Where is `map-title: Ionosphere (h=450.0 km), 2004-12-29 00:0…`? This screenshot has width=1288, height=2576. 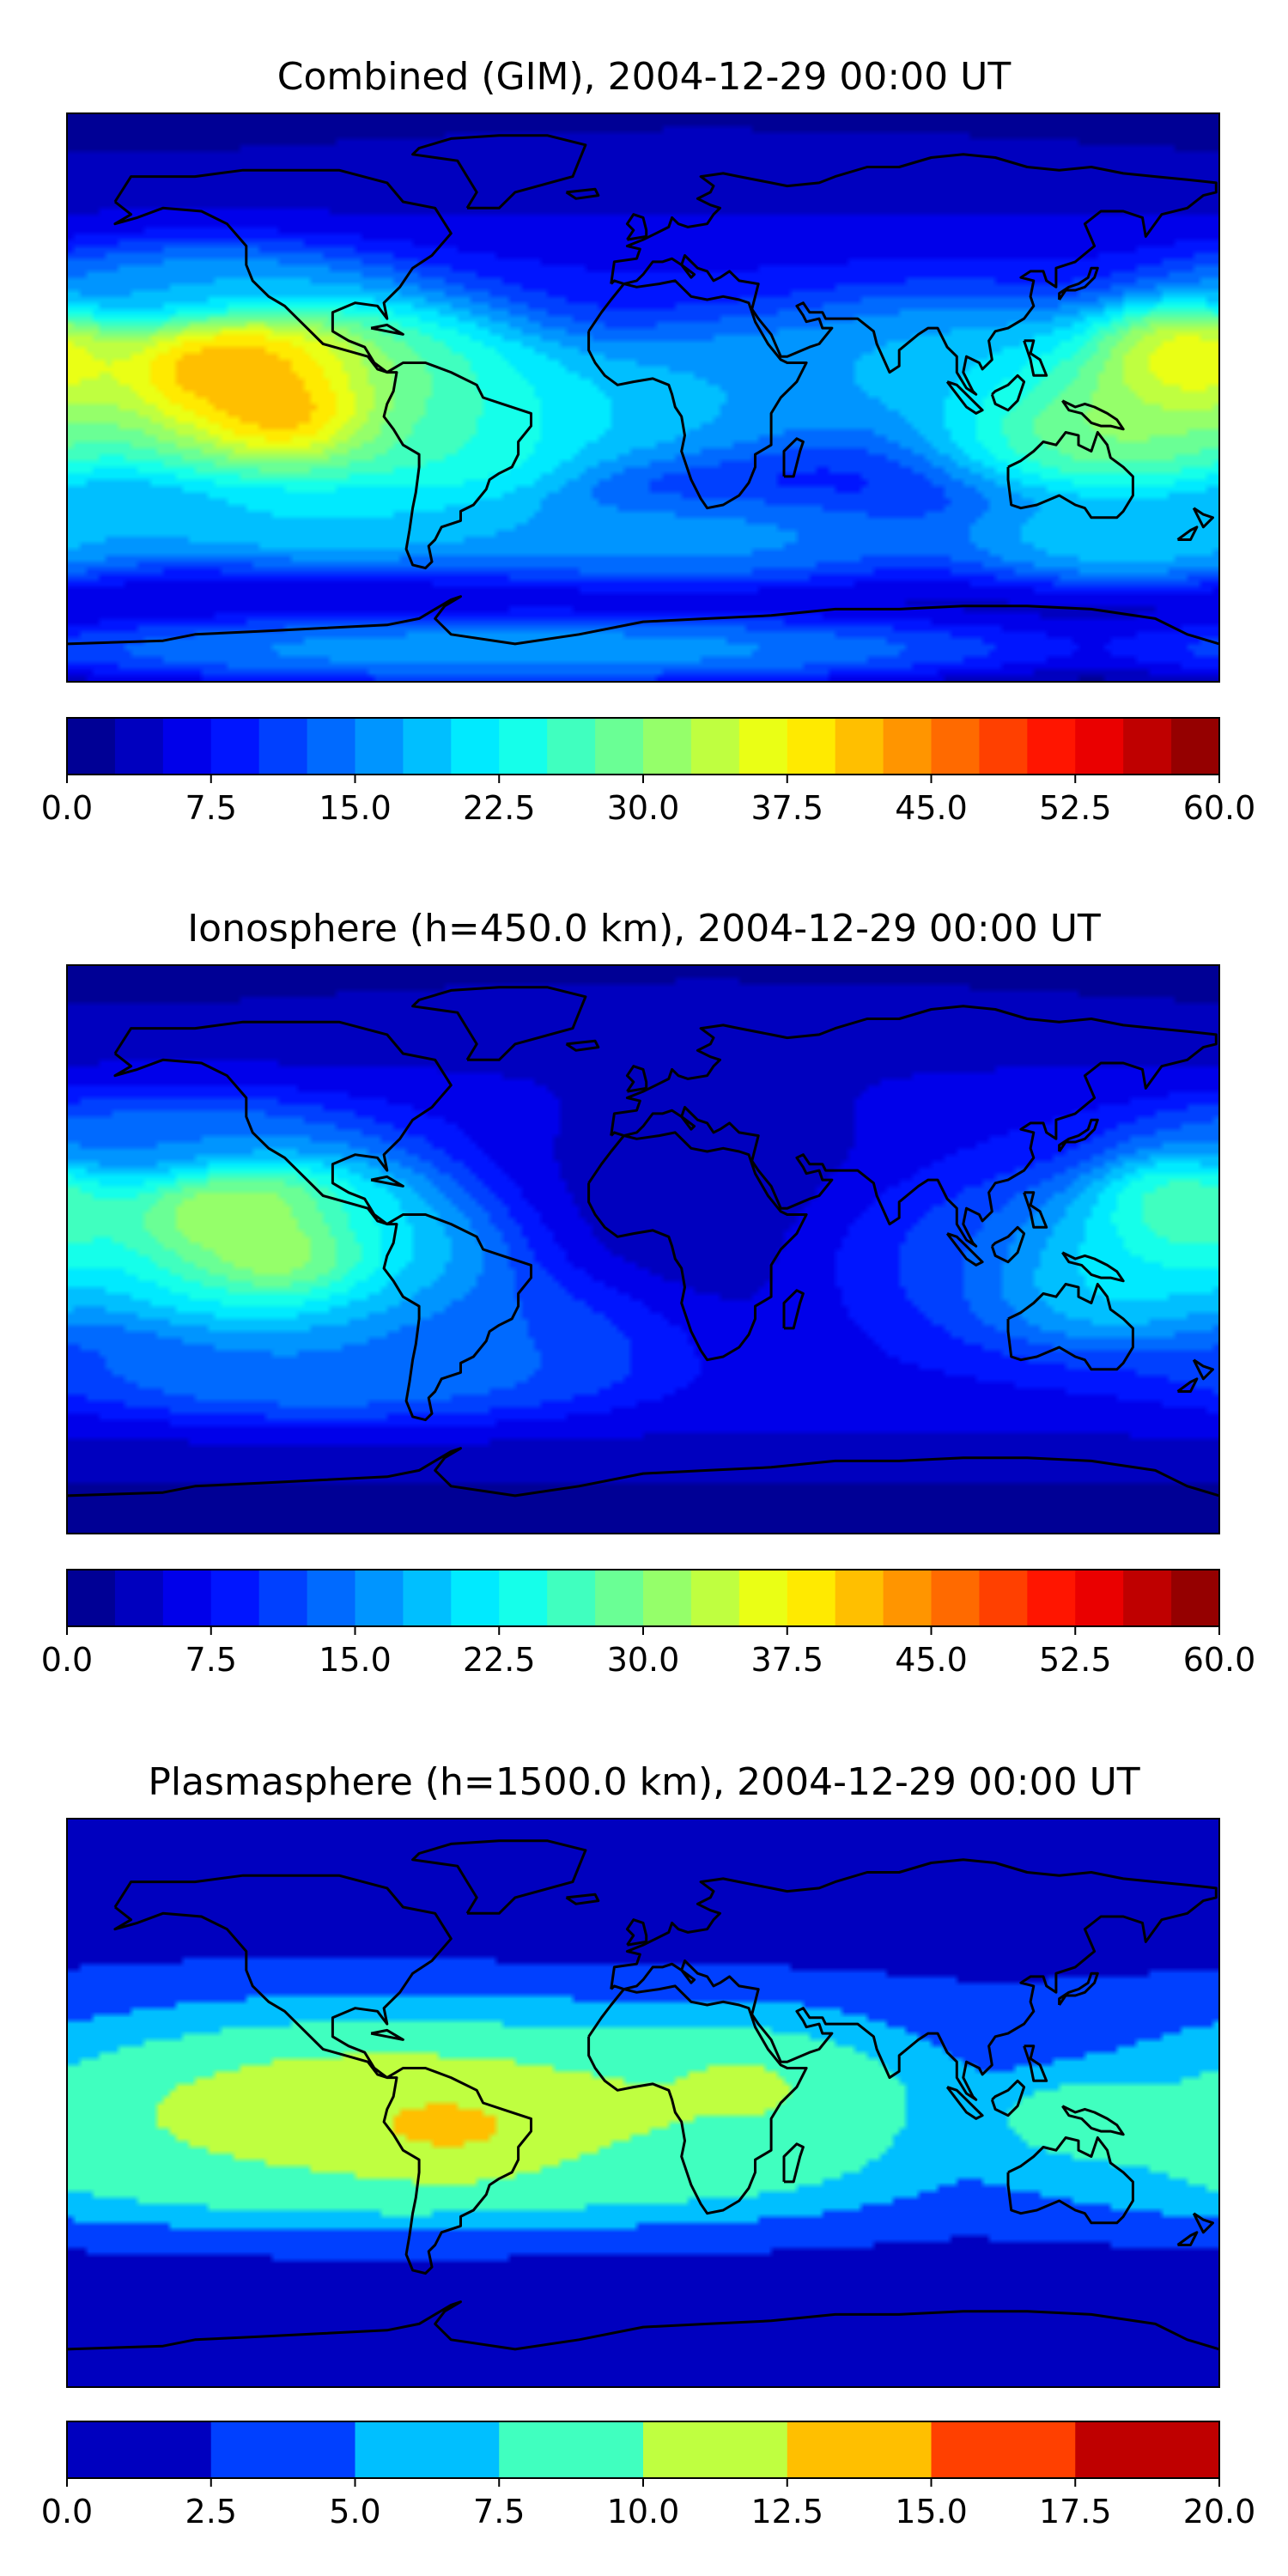 map-title: Ionosphere (h=450.0 km), 2004-12-29 00:0… is located at coordinates (644, 929).